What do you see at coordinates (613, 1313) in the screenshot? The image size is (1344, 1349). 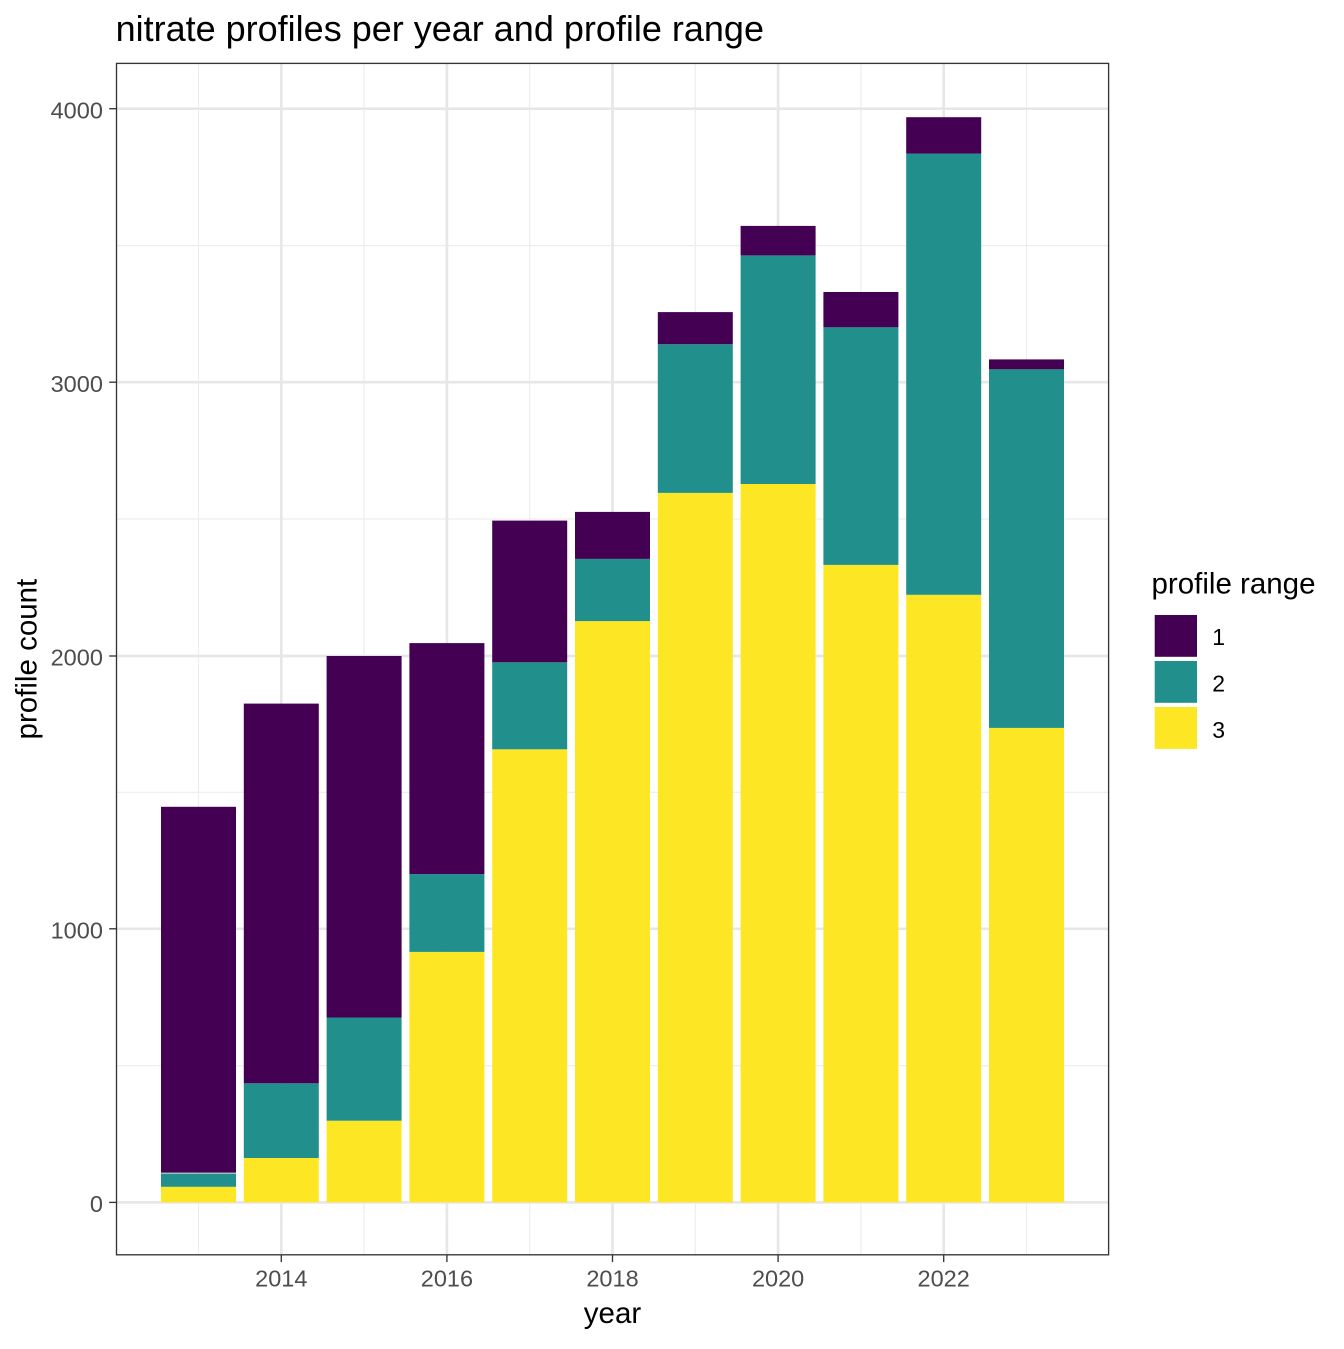 I see `svg-text: year` at bounding box center [613, 1313].